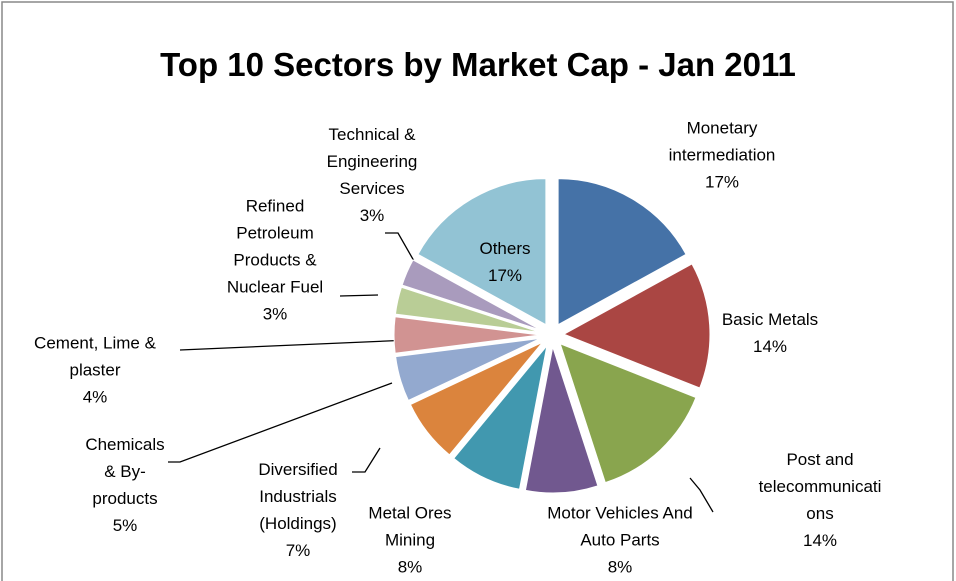  Describe the element at coordinates (95, 356) in the screenshot. I see `category-label: Cement, Lime & plaster` at that location.